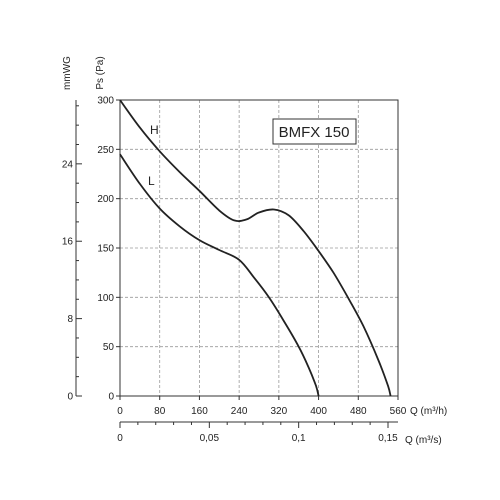  Describe the element at coordinates (120, 411) in the screenshot. I see `x-tick-label: 0` at that location.